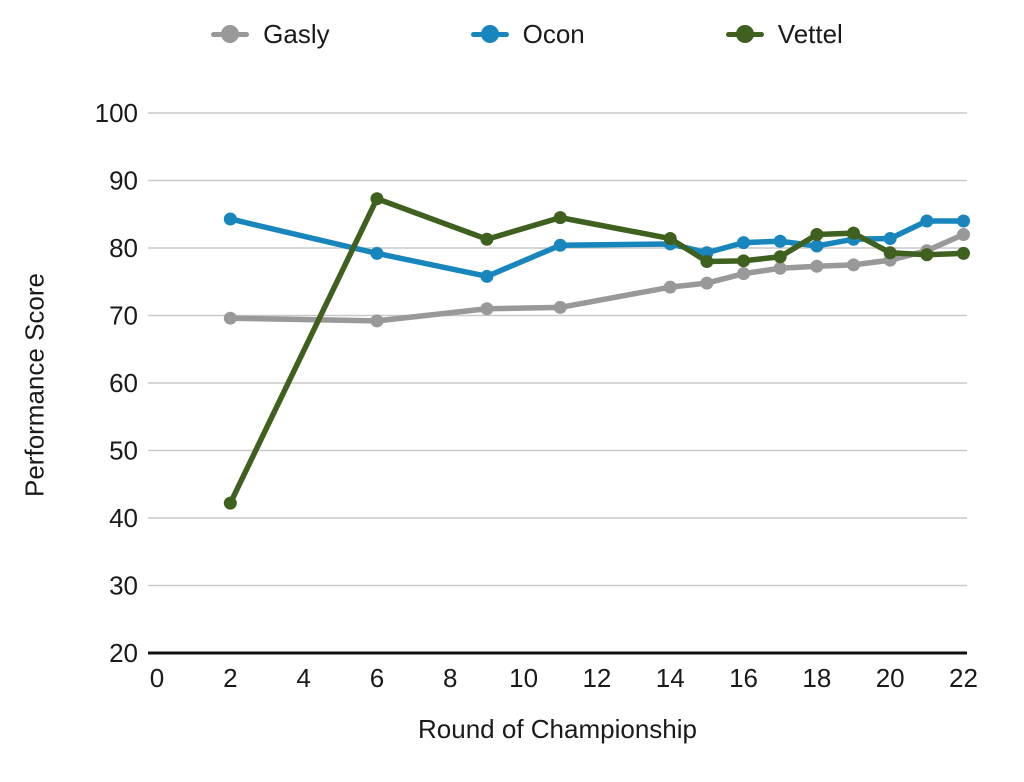  What do you see at coordinates (963, 678) in the screenshot?
I see `x-tick-label: 22` at bounding box center [963, 678].